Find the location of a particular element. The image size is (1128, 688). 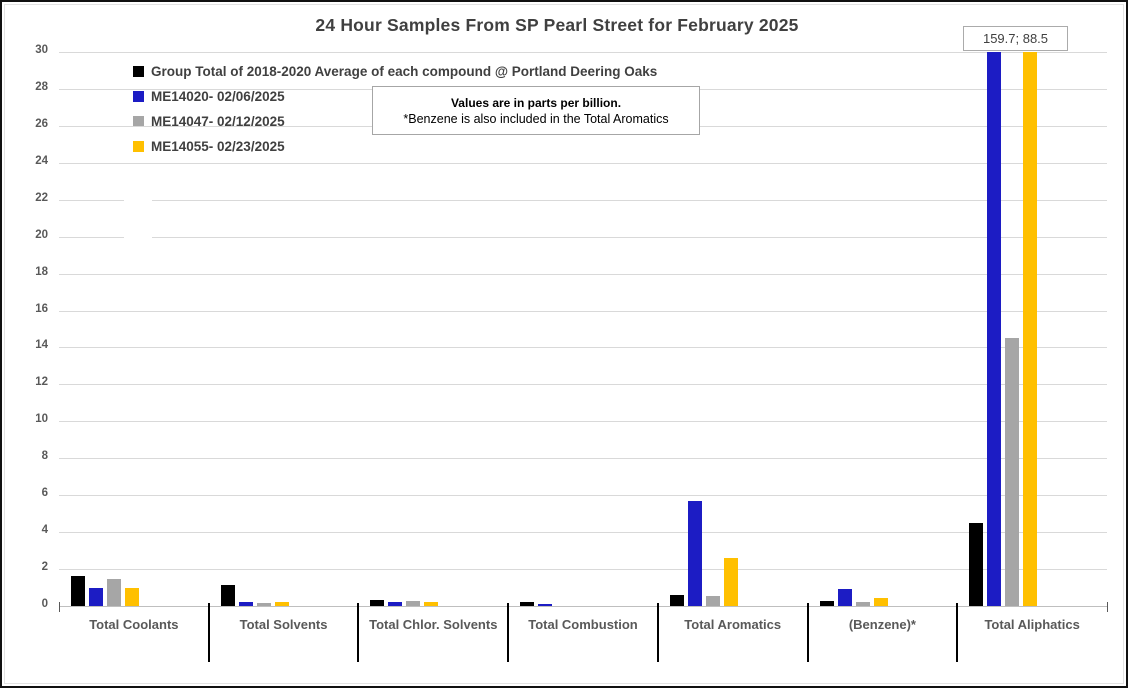

y-axis-tick-label: 10 is located at coordinates (41, 419).